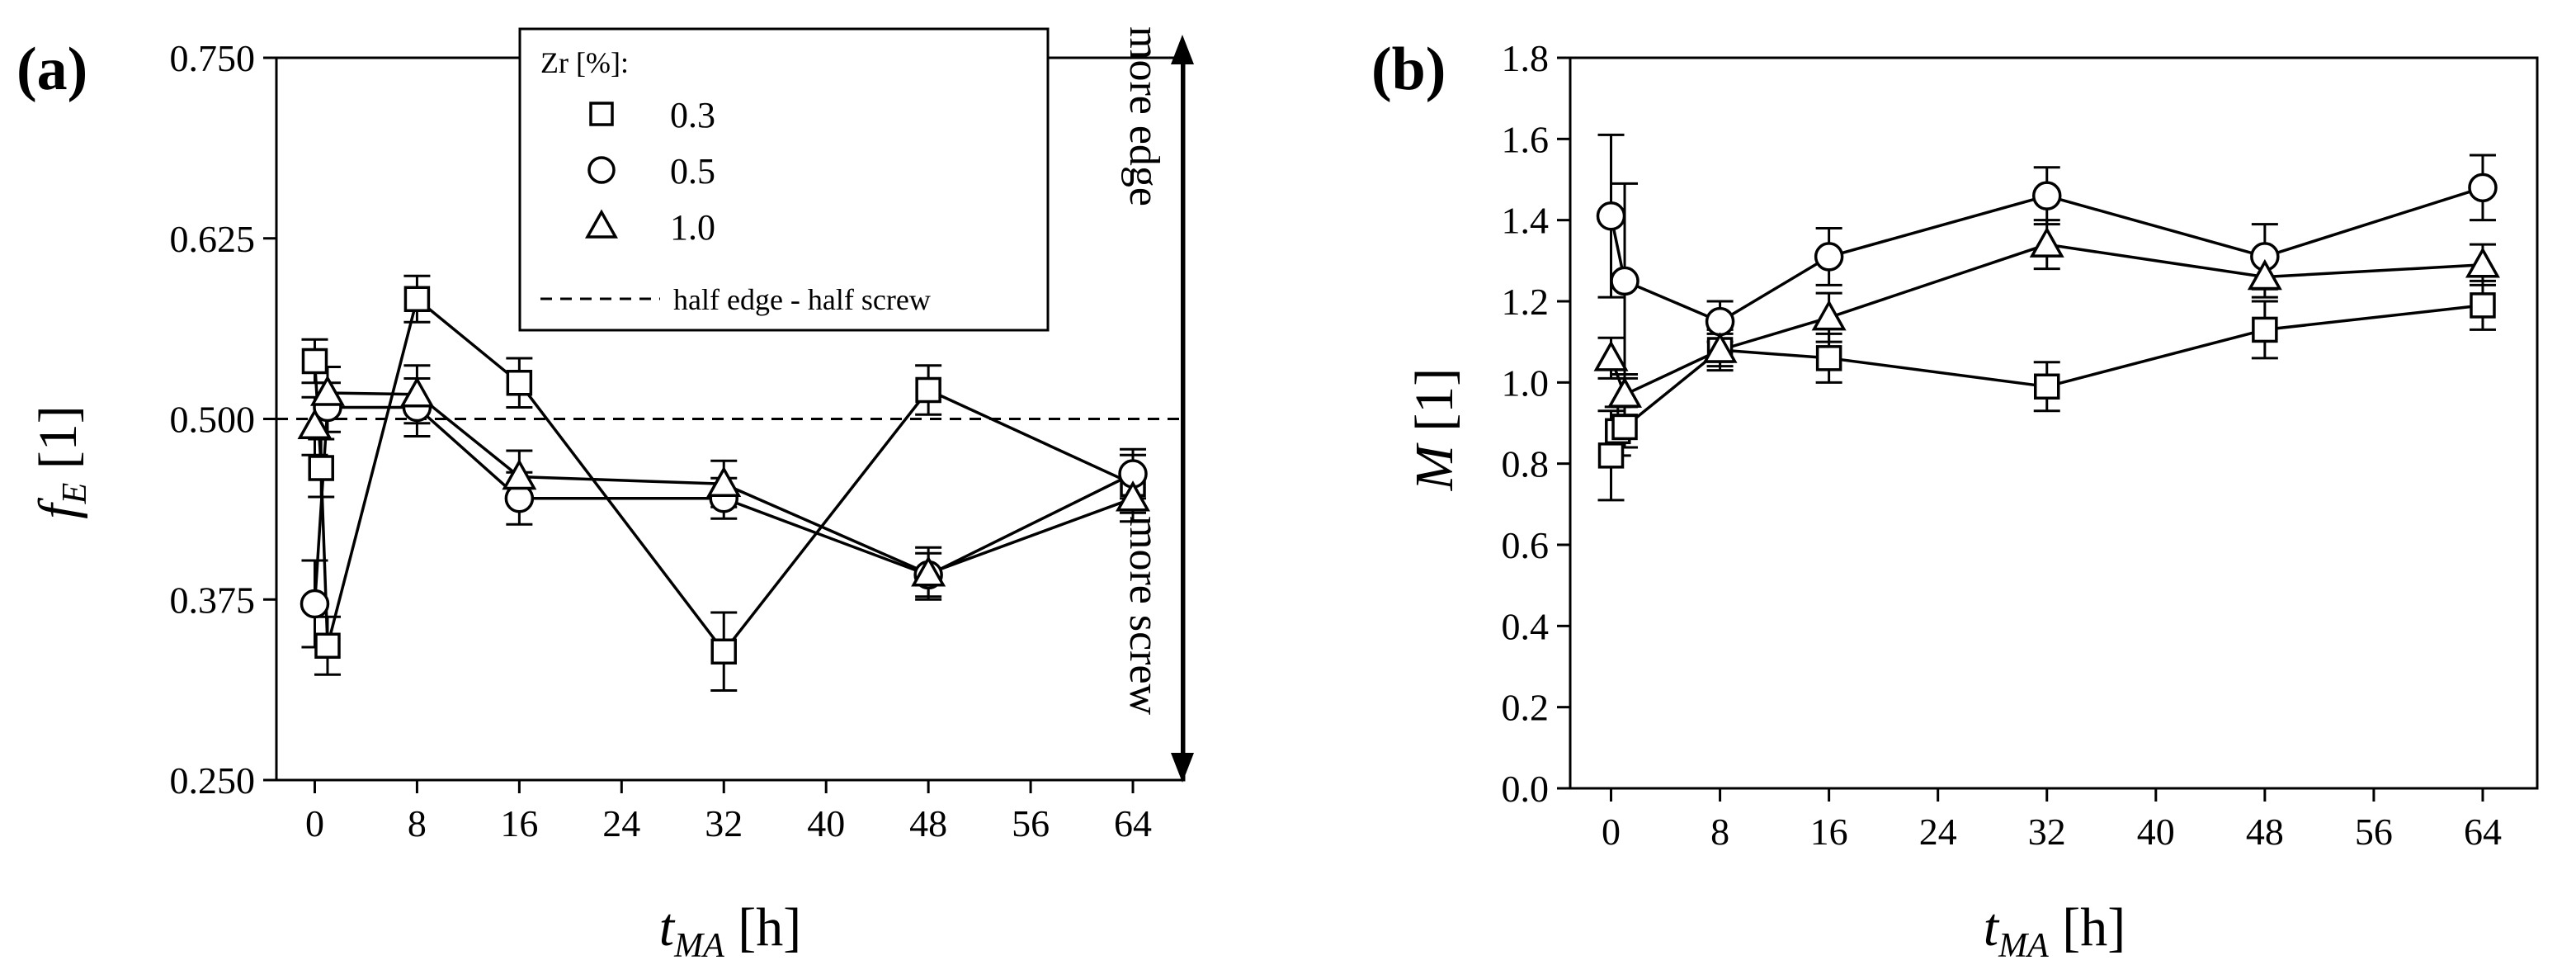  I want to click on panel-b-x-tick-label: 24, so click(1938, 832).